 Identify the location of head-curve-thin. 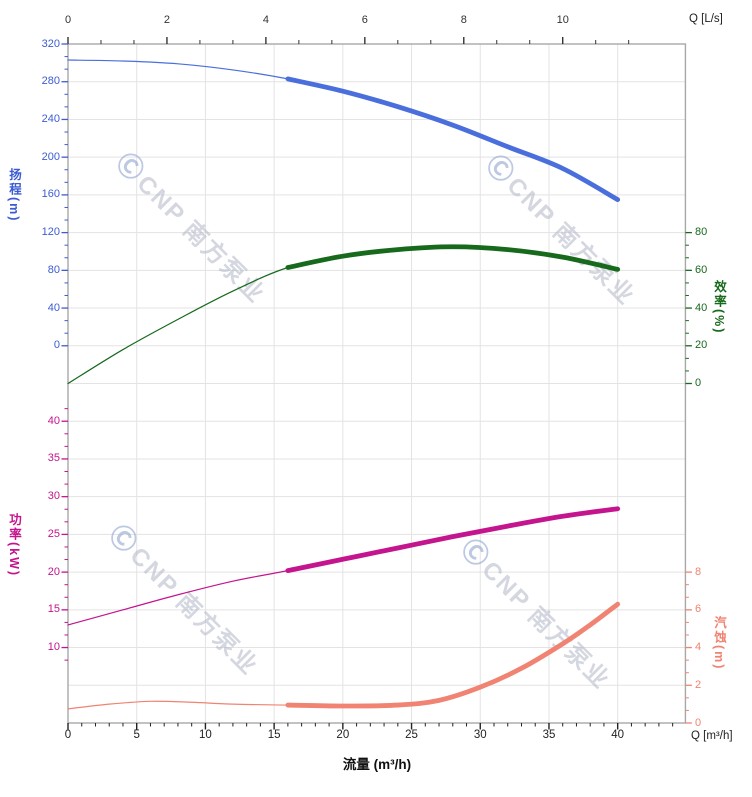
(343, 130).